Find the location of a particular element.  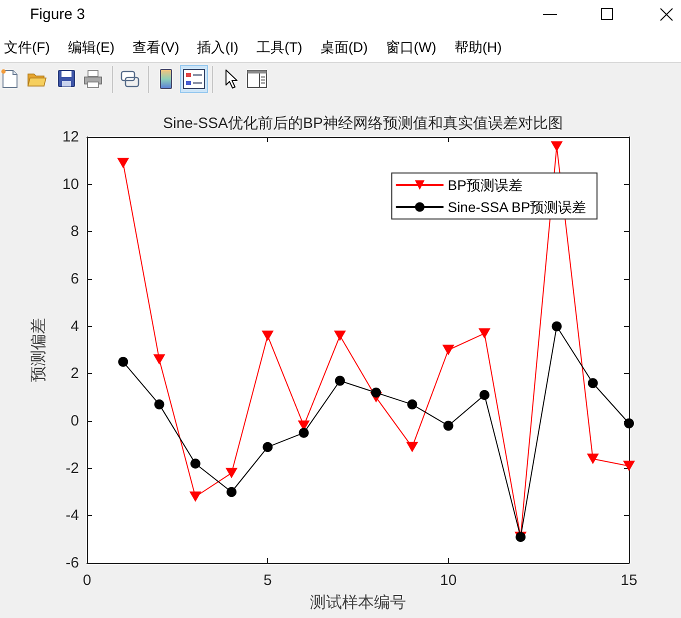

x-tick-label: 15 is located at coordinates (629, 580).